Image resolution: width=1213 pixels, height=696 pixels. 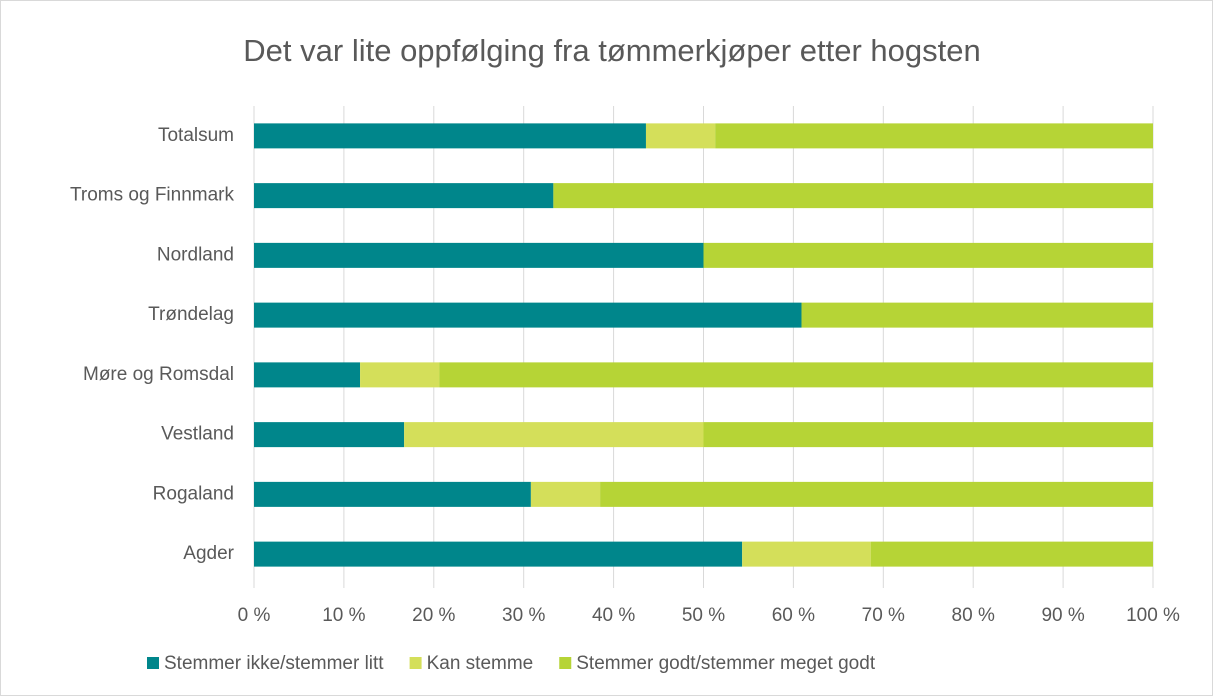 I want to click on y-tick-label: Nordland, so click(x=195, y=254).